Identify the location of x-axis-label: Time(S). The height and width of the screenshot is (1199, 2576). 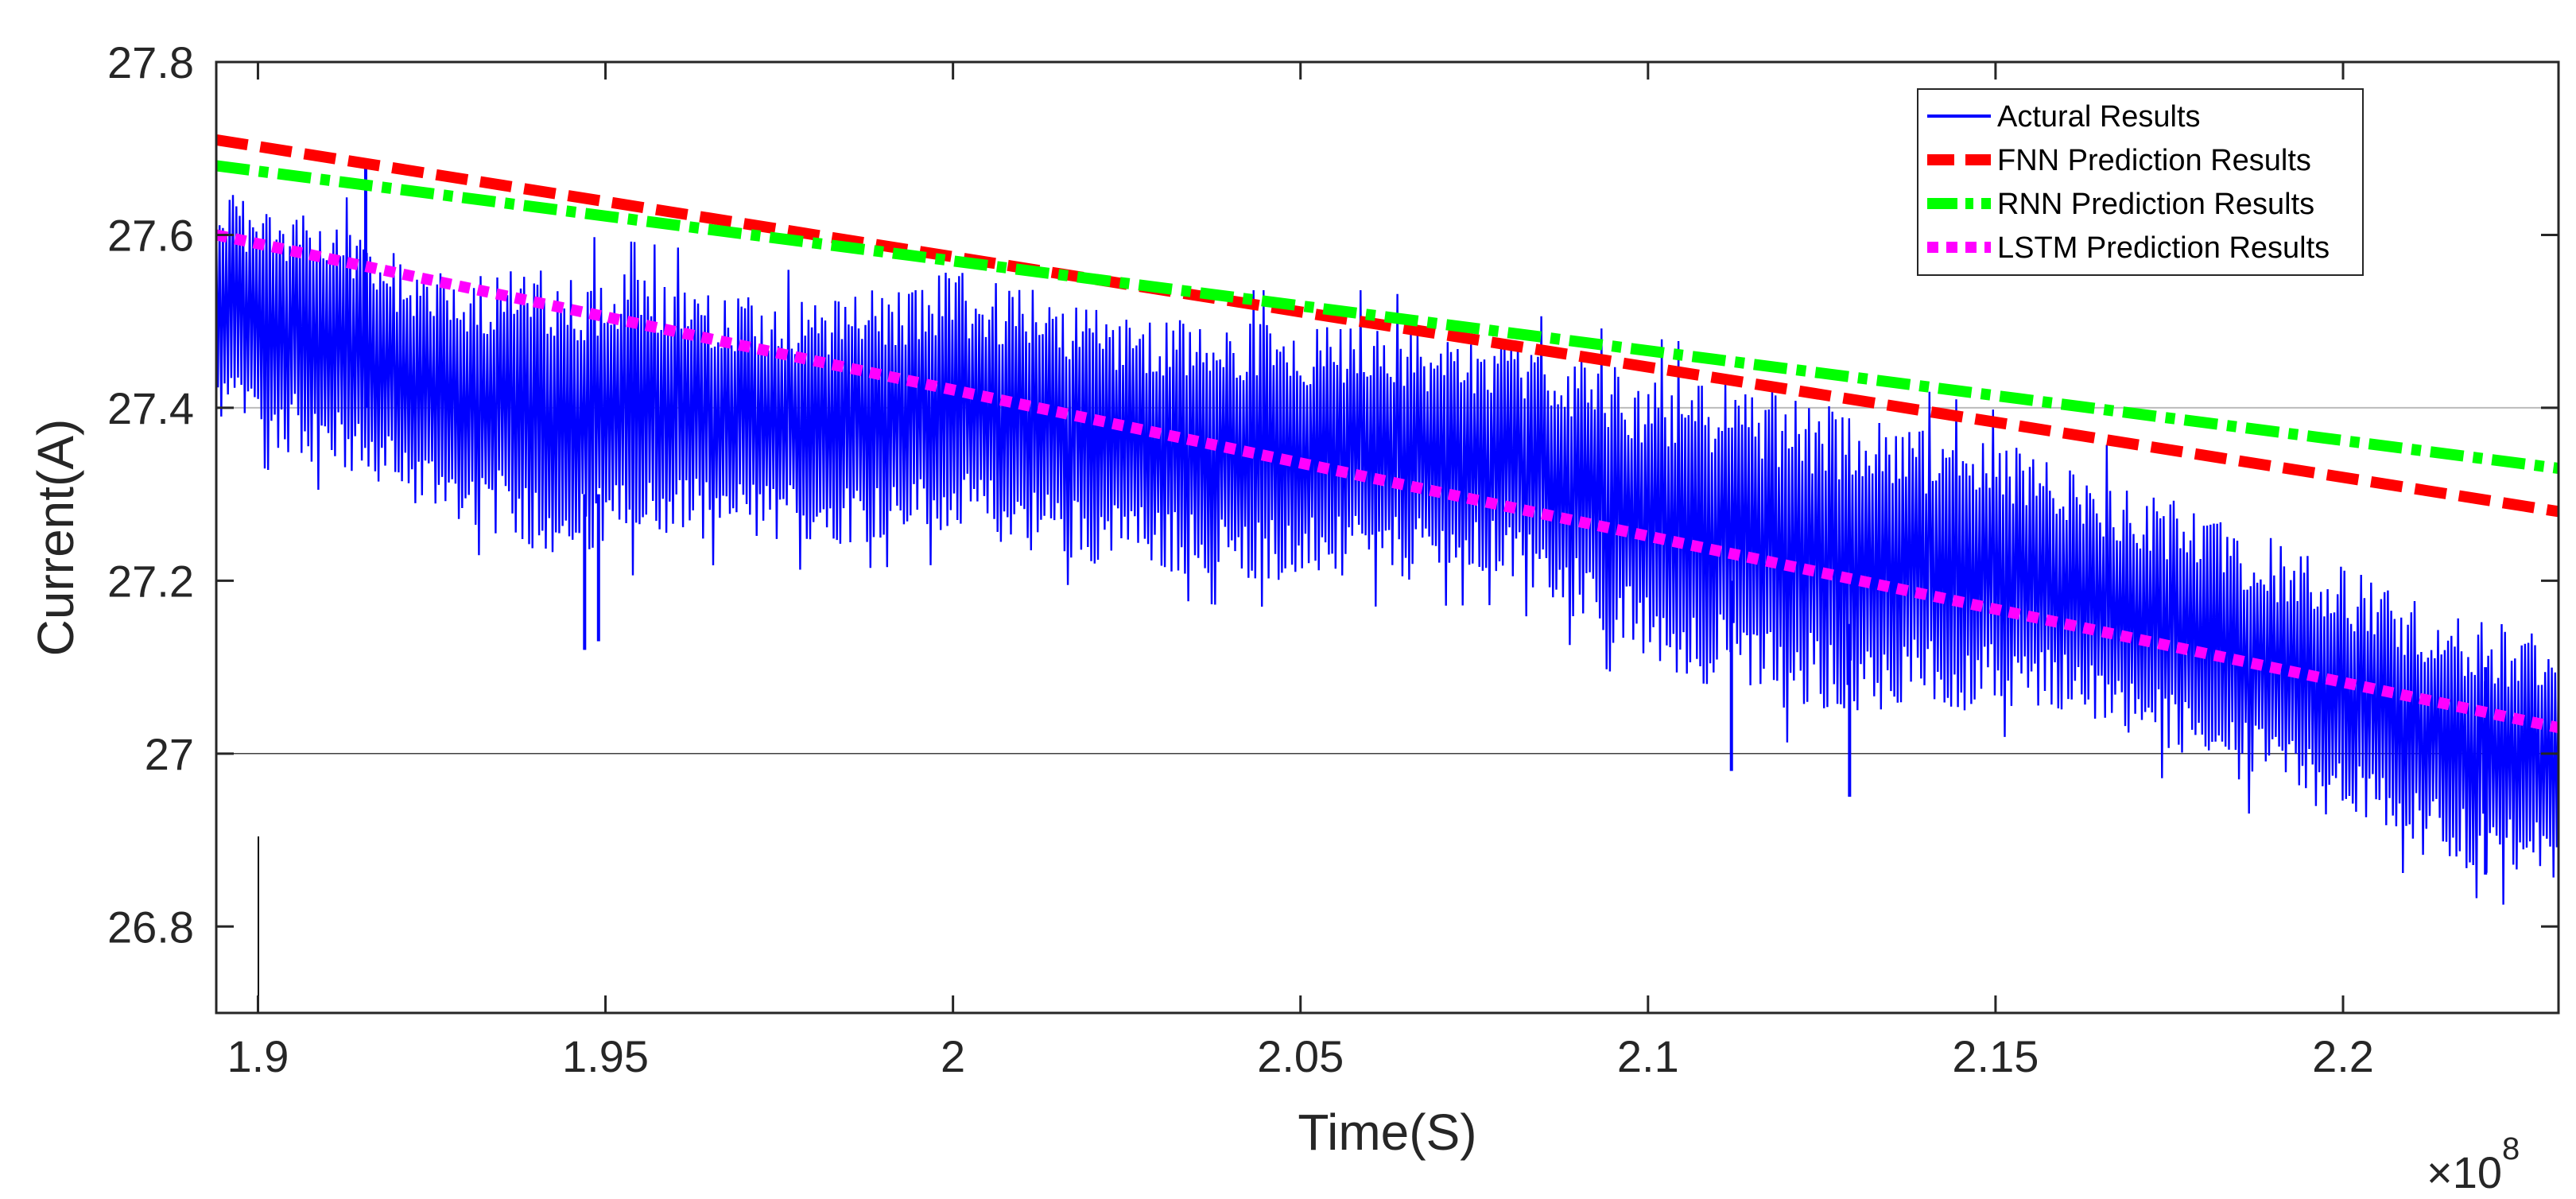
(1387, 1132).